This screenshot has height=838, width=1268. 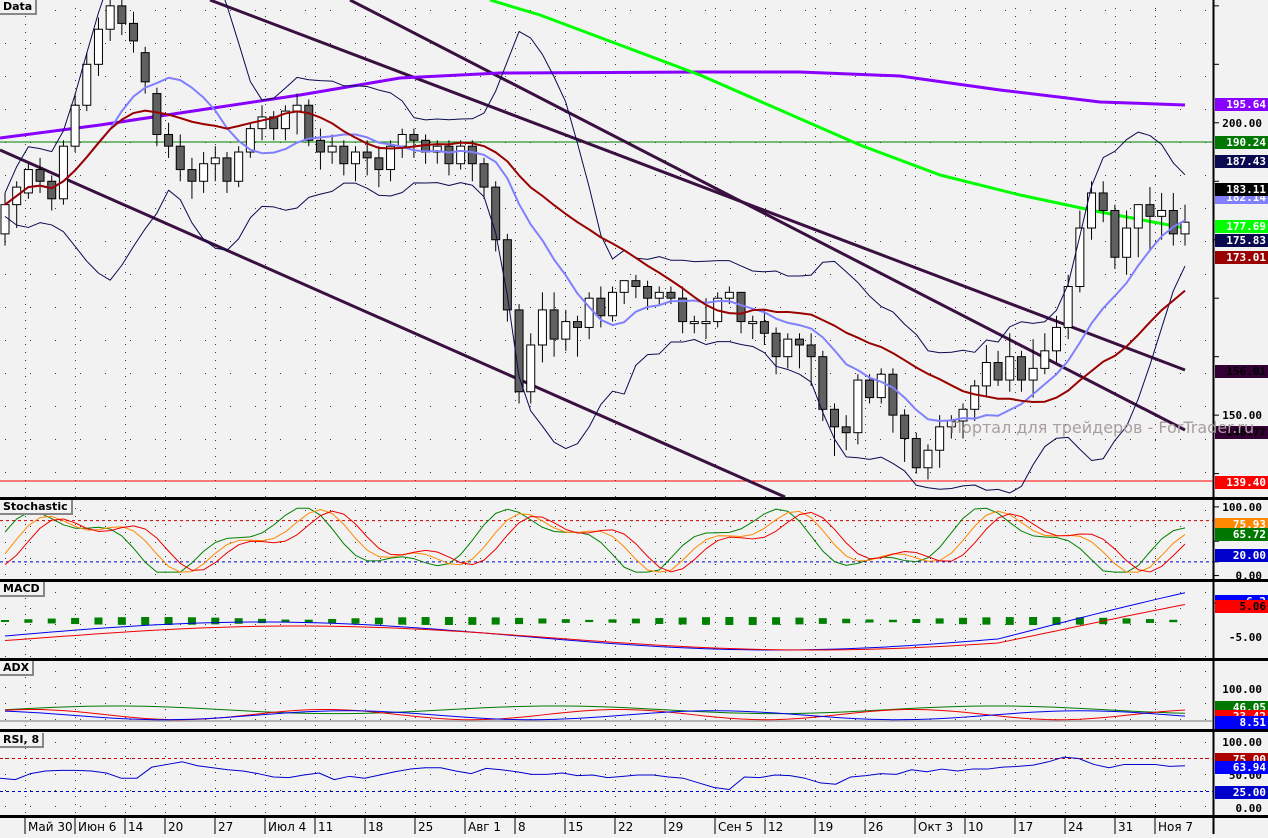 I want to click on adx-label-8-51: 8.51, so click(x=1253, y=722).